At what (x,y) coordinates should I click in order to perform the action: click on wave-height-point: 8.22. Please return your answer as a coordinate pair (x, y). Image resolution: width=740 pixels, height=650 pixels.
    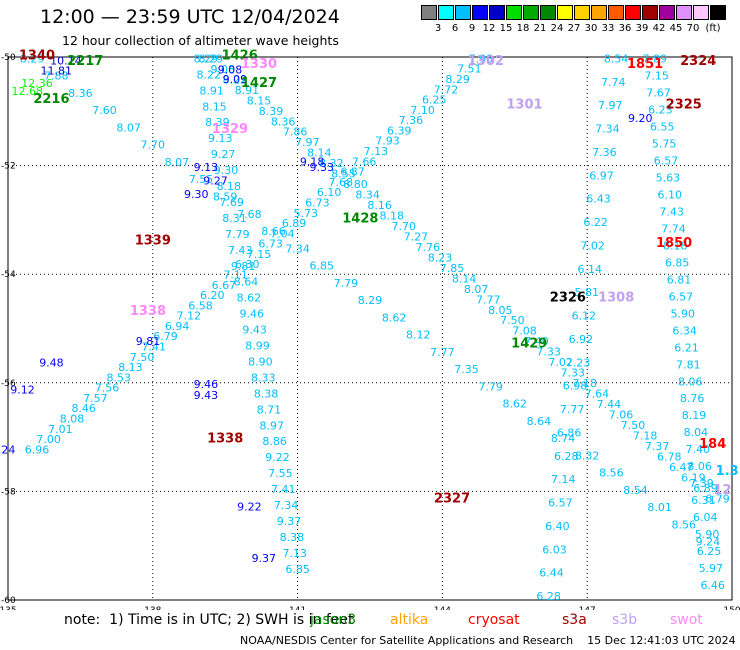
    Looking at the image, I should click on (235, 79).